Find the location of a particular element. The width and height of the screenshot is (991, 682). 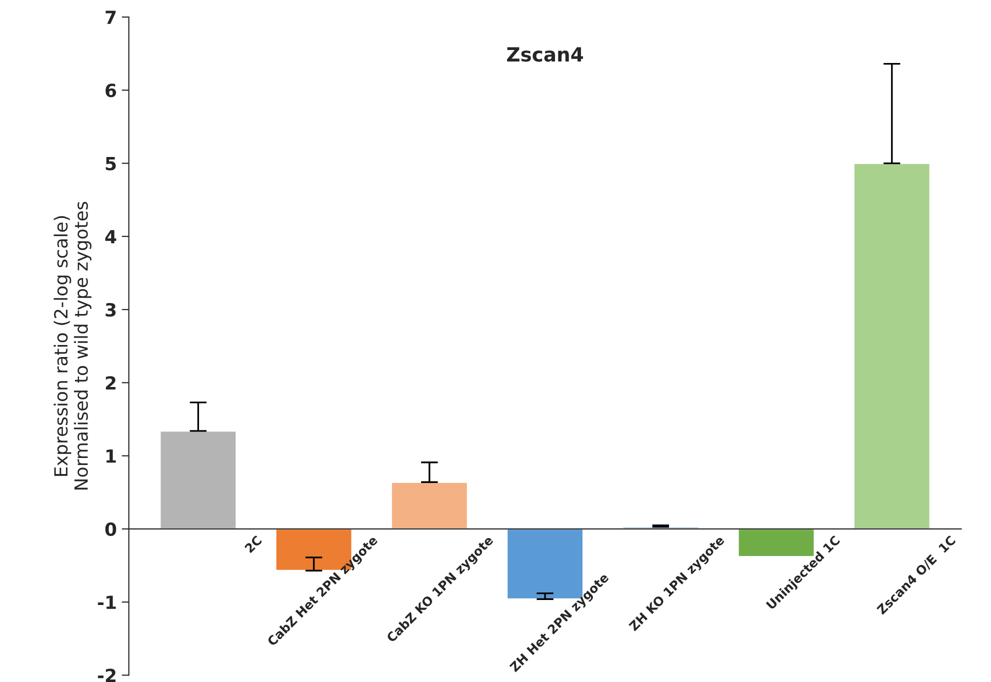

y-tick-label: -1 is located at coordinates (107, 602).